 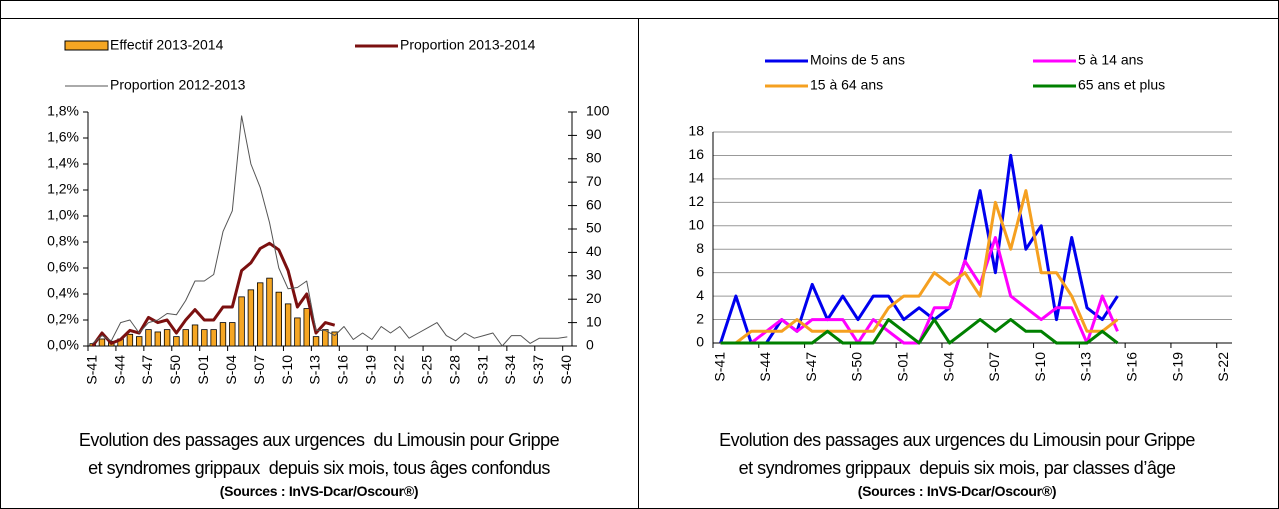 I want to click on x-tick-label: S-37, so click(x=538, y=370).